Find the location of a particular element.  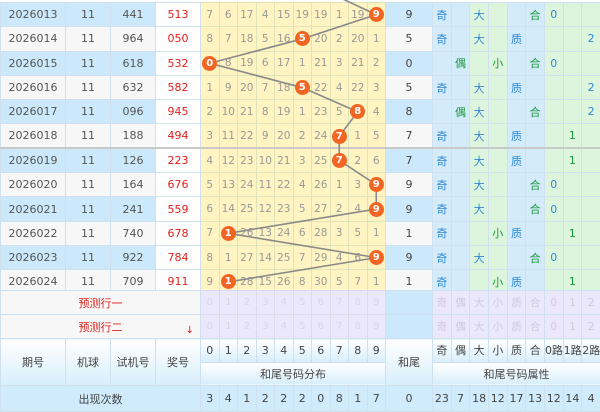

period-cell: 2026020 is located at coordinates (33, 185).